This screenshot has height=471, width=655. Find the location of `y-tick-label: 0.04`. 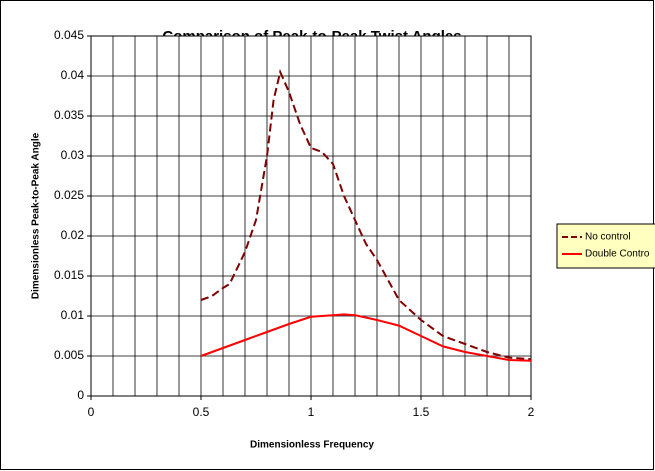

y-tick-label: 0.04 is located at coordinates (73, 75).